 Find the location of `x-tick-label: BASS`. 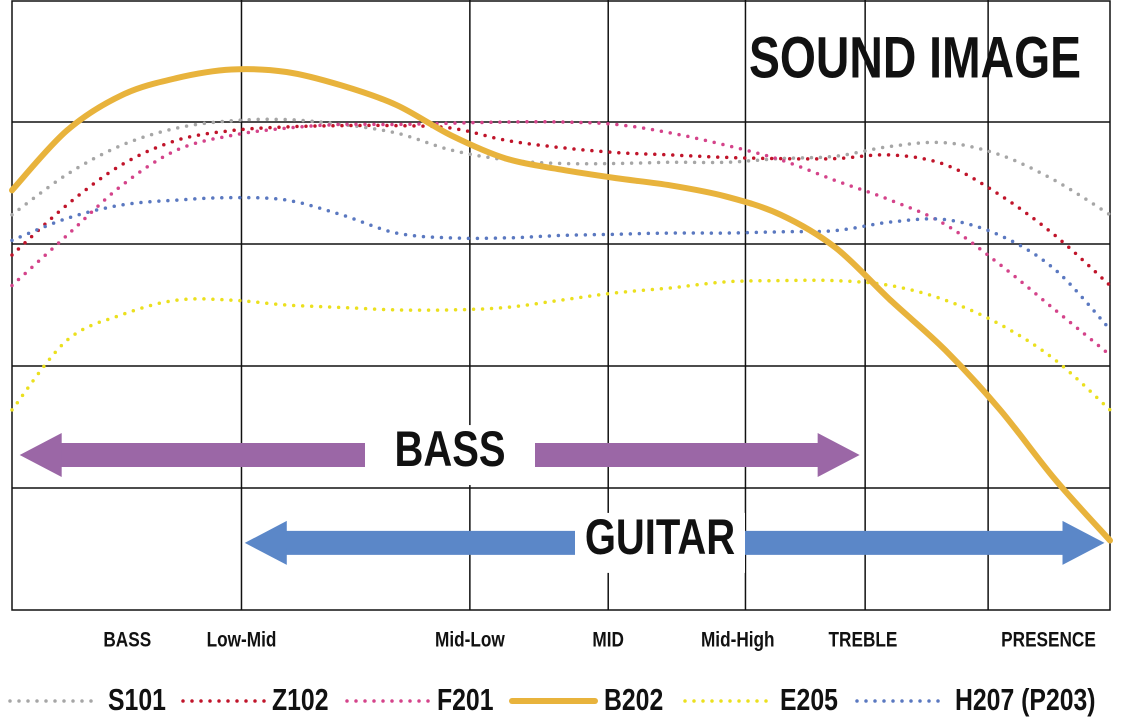

x-tick-label: BASS is located at coordinates (127, 640).